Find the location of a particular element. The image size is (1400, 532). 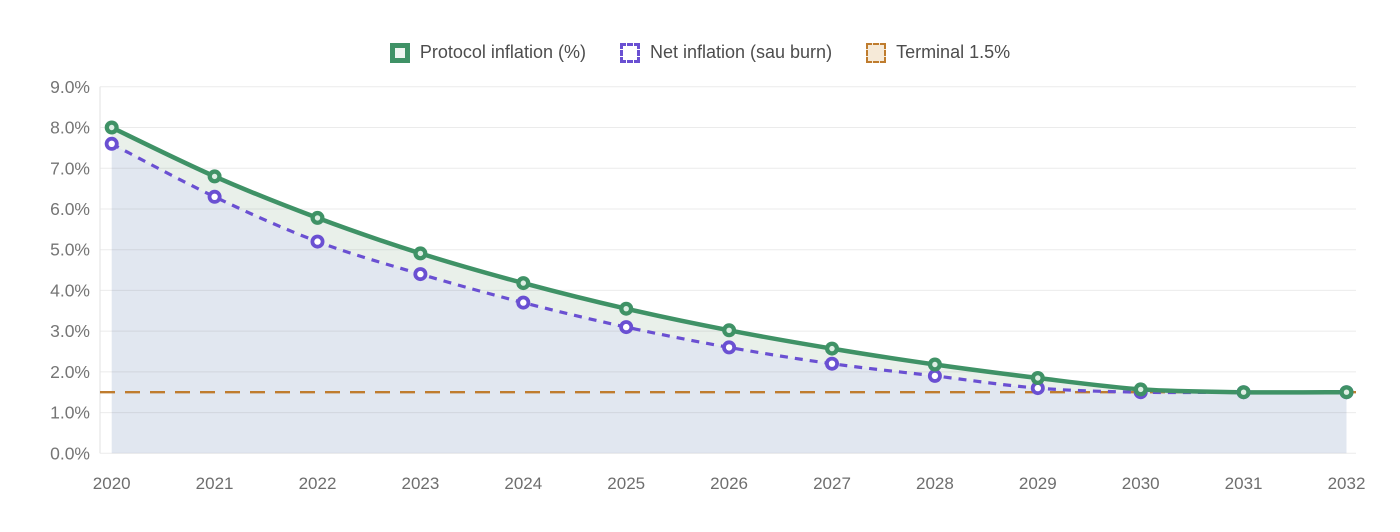

data-point-net-2023 is located at coordinates (420, 274).